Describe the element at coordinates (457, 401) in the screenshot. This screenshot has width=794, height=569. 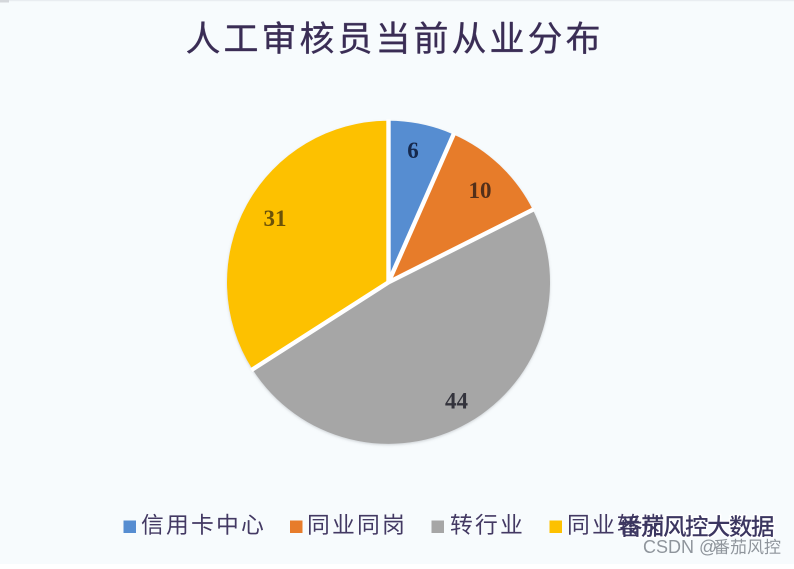
I see `svg-text: 44` at that location.